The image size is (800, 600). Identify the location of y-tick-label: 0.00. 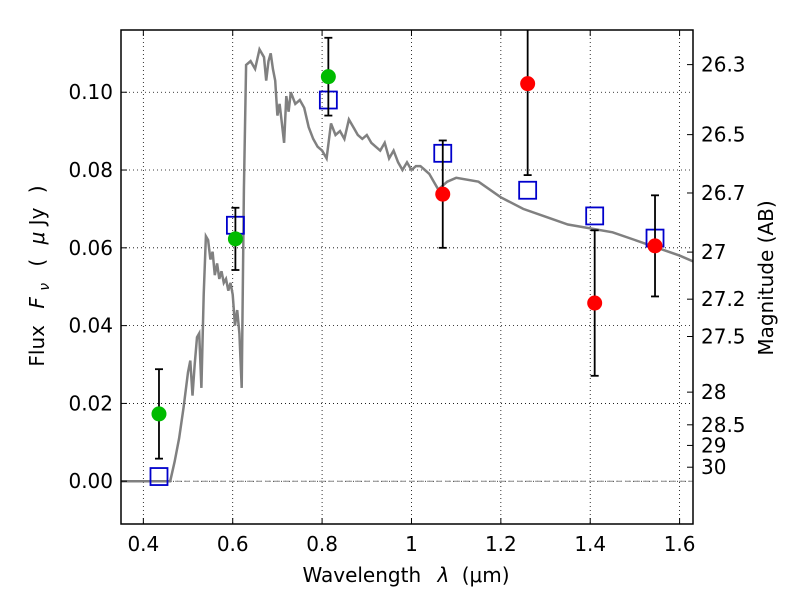
(90, 481).